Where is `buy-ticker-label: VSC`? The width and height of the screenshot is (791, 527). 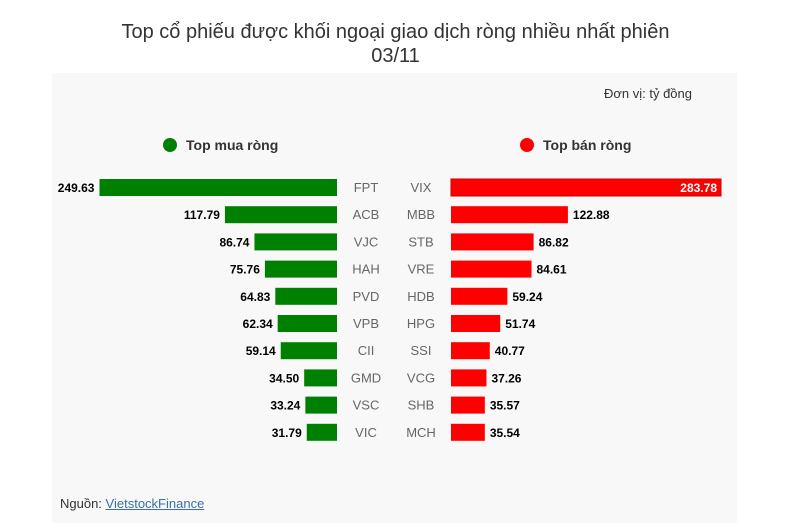
buy-ticker-label: VSC is located at coordinates (366, 405).